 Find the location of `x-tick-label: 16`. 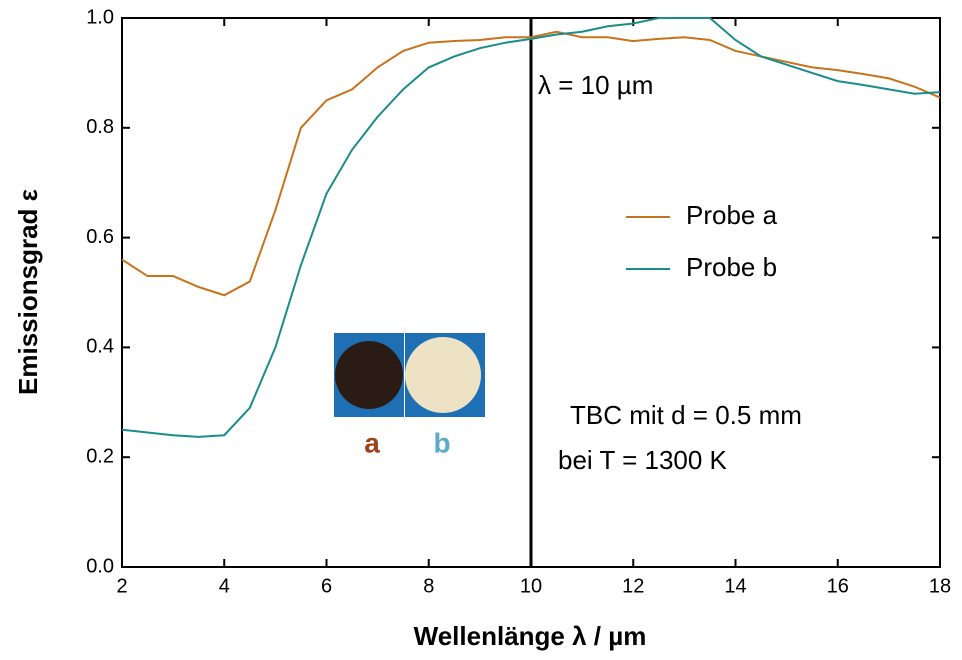

x-tick-label: 16 is located at coordinates (838, 586).